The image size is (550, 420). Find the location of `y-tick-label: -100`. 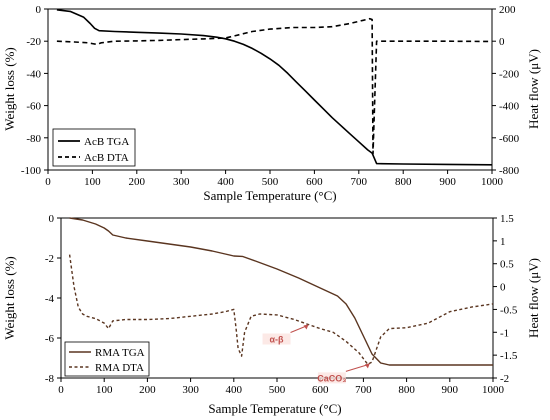

y-tick-label: -100 is located at coordinates (31, 171).